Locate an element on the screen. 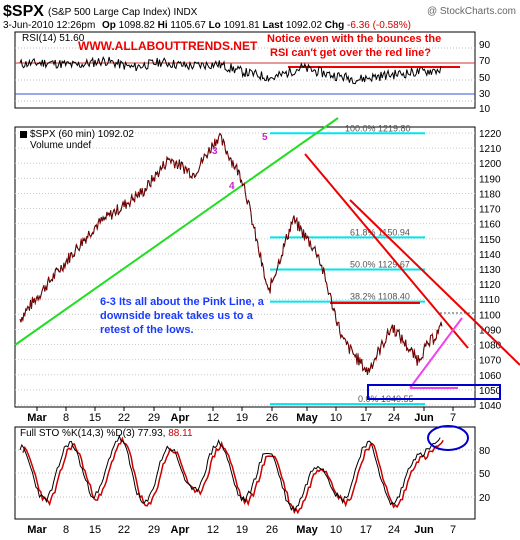  rsi-tick: 50 is located at coordinates (485, 78).